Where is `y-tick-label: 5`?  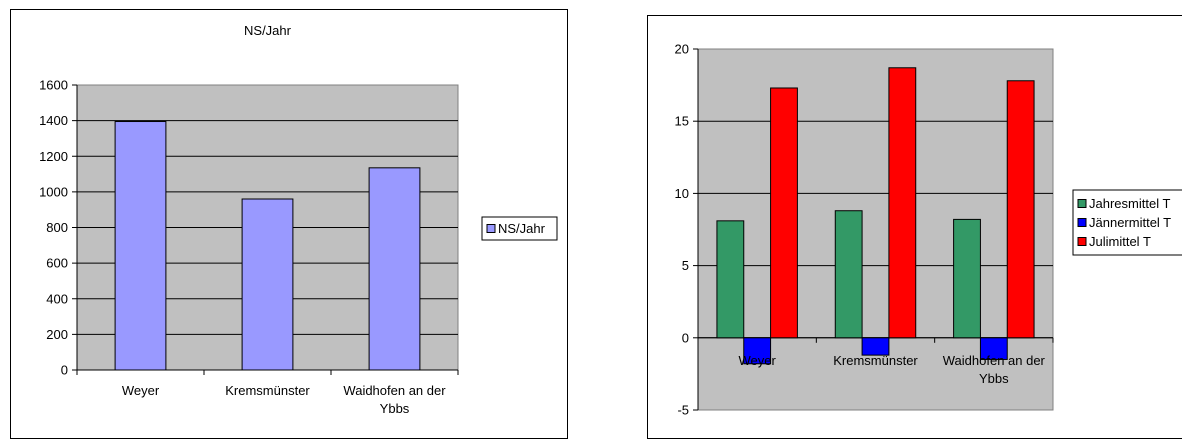 y-tick-label: 5 is located at coordinates (685, 265).